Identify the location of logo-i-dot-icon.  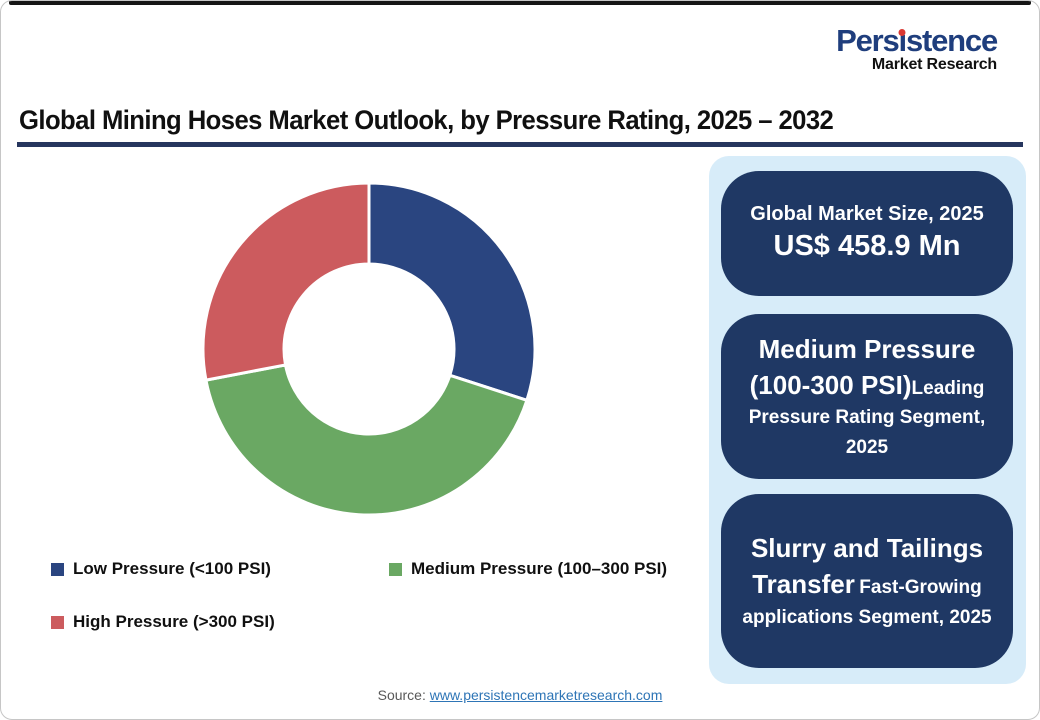
(902, 32).